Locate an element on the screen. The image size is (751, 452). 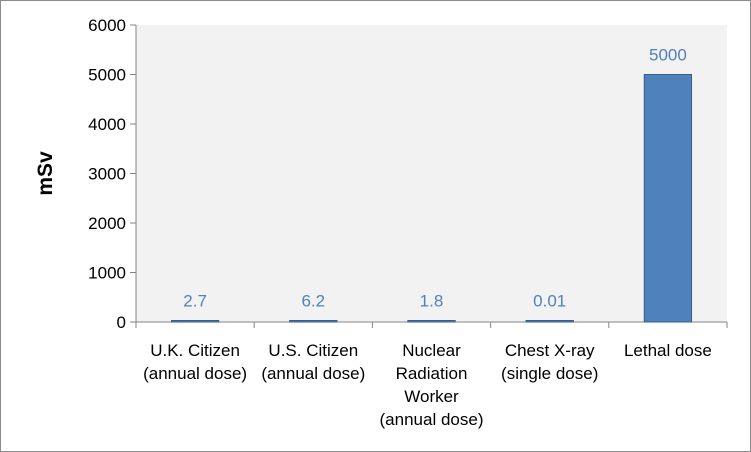
data-label: 6.2 is located at coordinates (313, 301).